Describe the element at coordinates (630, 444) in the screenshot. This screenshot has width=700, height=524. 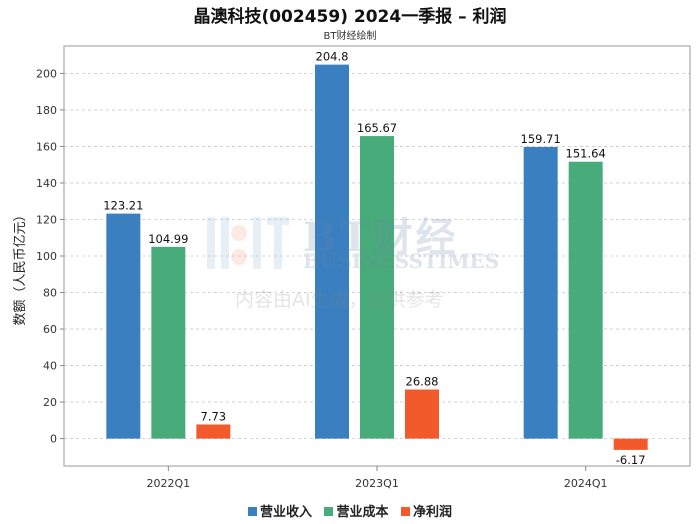
I see `bar-profit-2024Q1` at that location.